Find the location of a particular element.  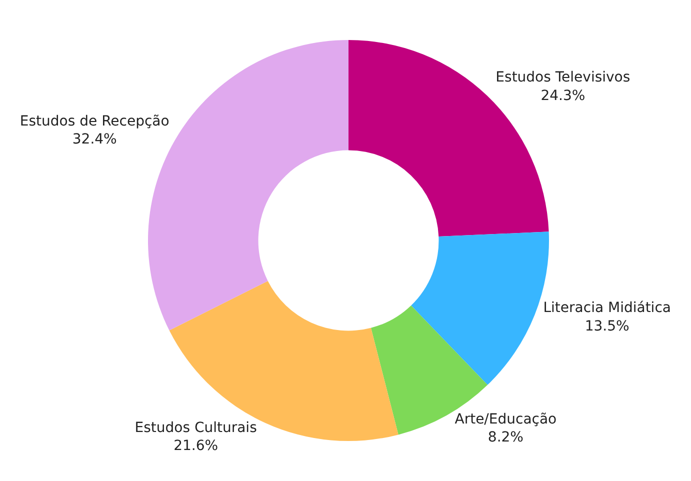

data-label: 21.6% is located at coordinates (196, 446).